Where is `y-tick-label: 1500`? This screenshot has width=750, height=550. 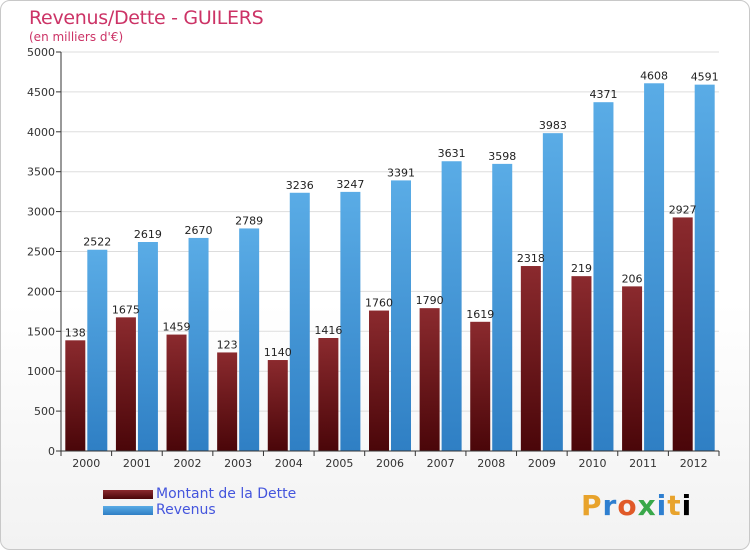 y-tick-label: 1500 is located at coordinates (41, 331).